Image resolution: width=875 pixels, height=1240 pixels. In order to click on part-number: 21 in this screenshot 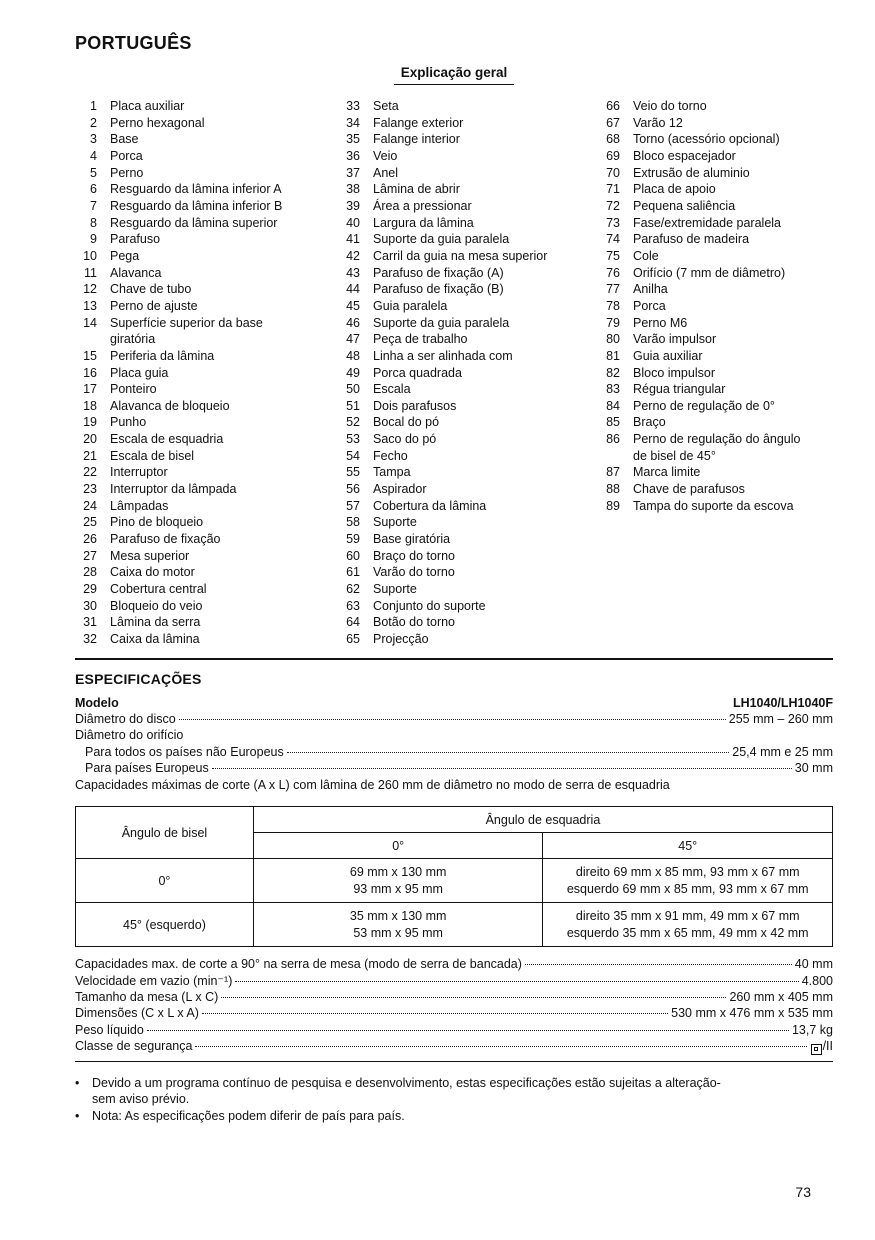, I will do `click(90, 455)`.